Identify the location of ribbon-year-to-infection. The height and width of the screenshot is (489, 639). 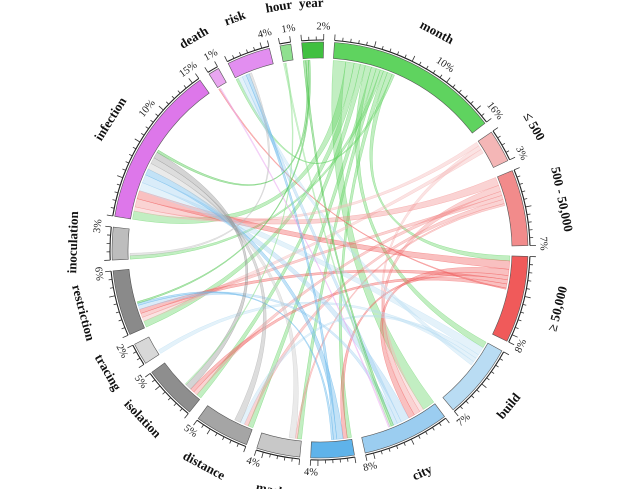
(233, 123).